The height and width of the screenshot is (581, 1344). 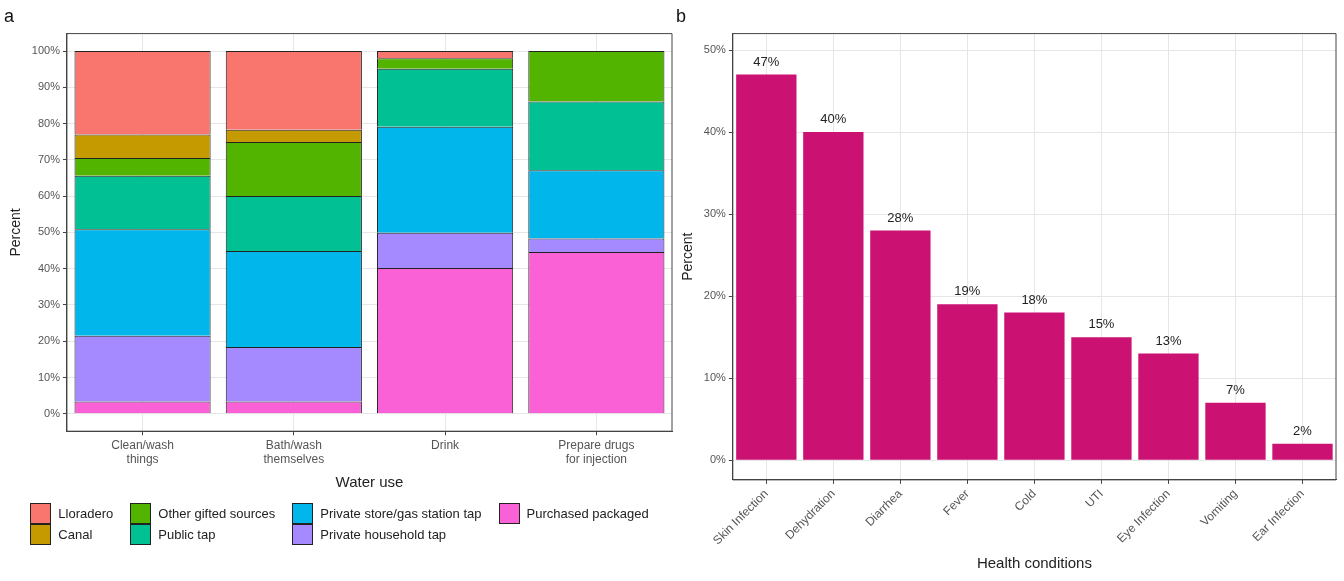 What do you see at coordinates (294, 452) in the screenshot?
I see `x-tick-label: Bath/wash themselves` at bounding box center [294, 452].